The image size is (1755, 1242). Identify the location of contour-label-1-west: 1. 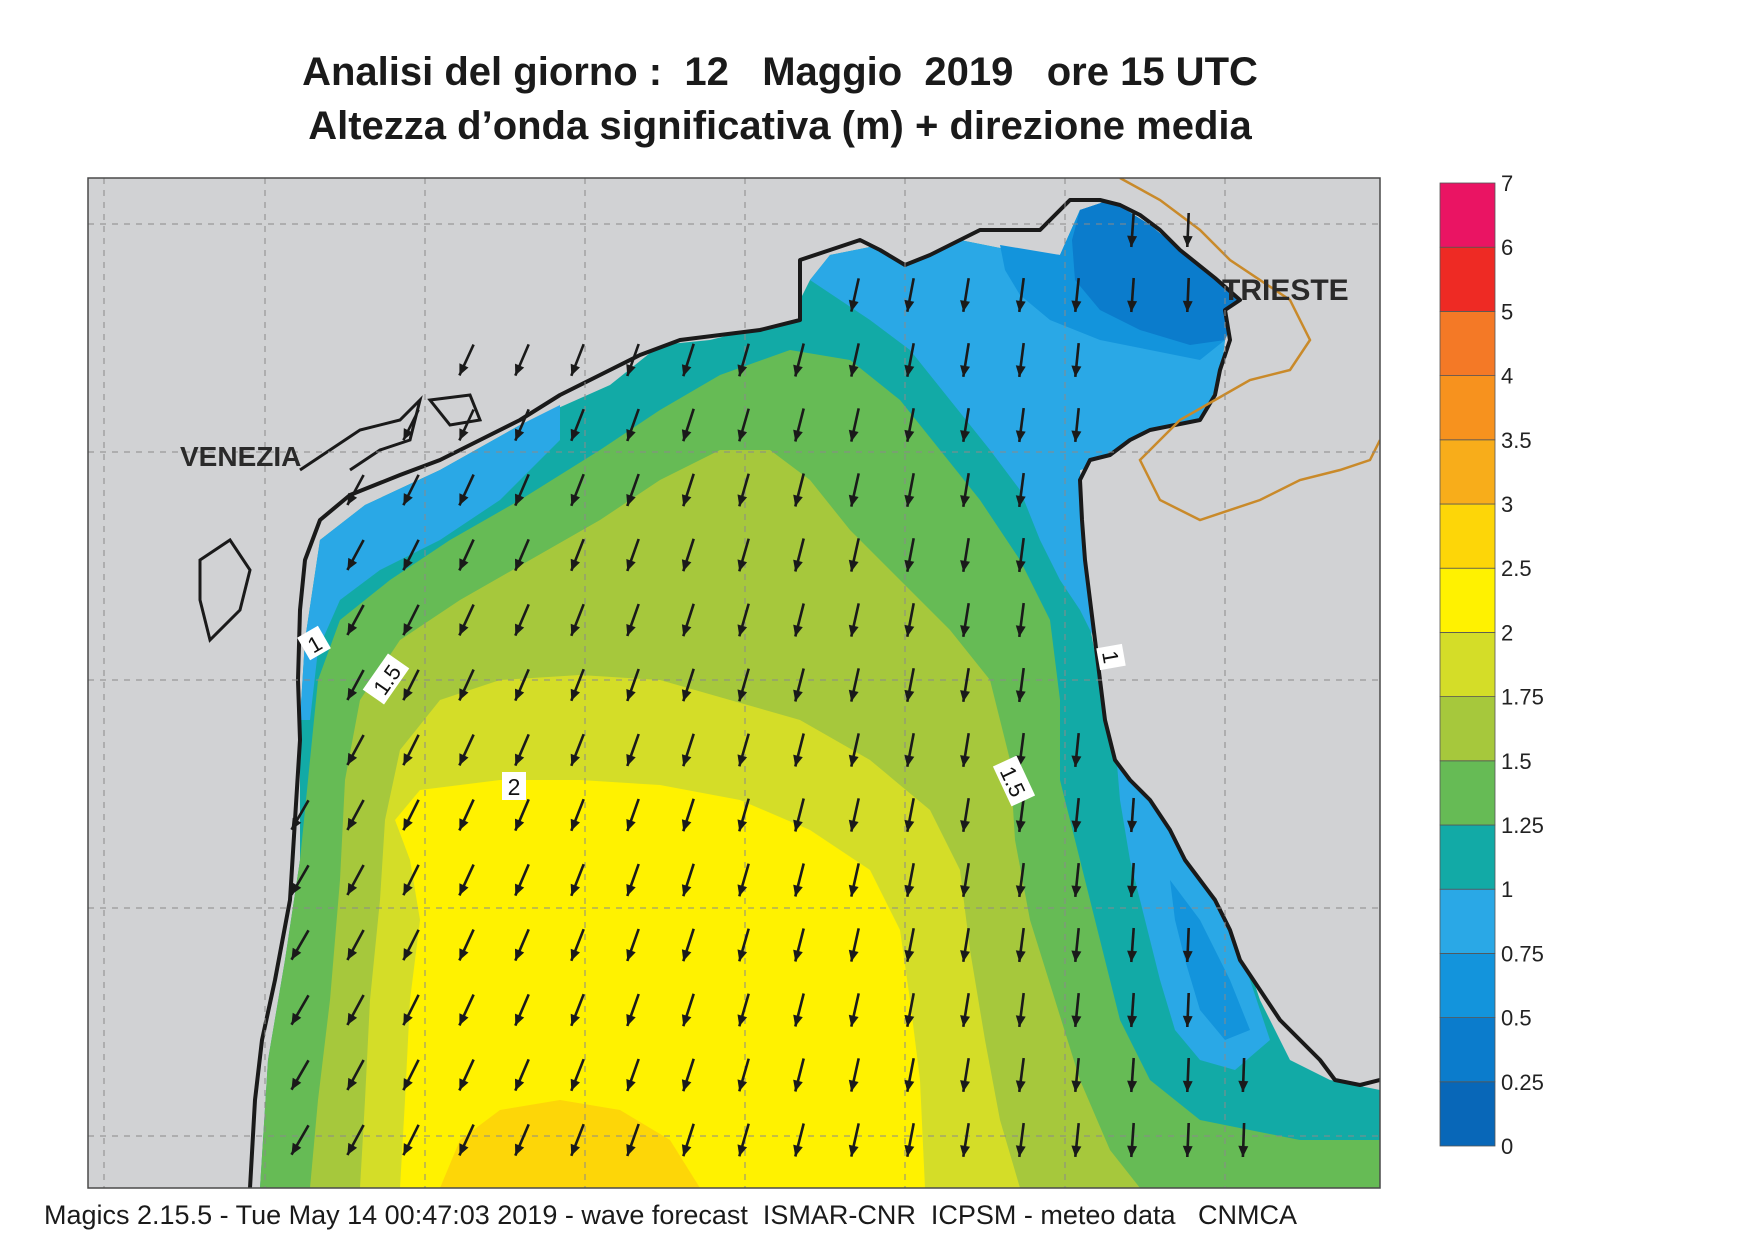
(314, 643).